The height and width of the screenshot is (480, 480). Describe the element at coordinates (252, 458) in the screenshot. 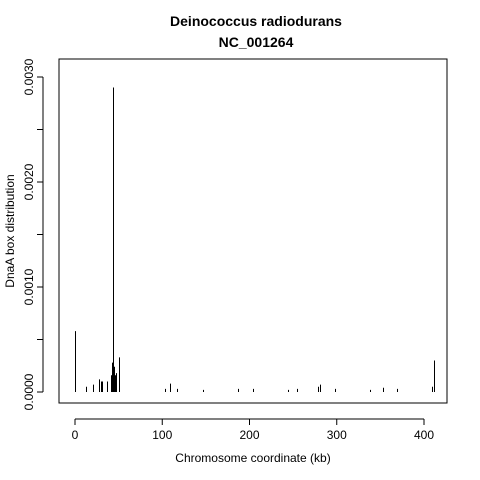

I see `x-axis-label: Chromosome coordinate (kb)` at that location.